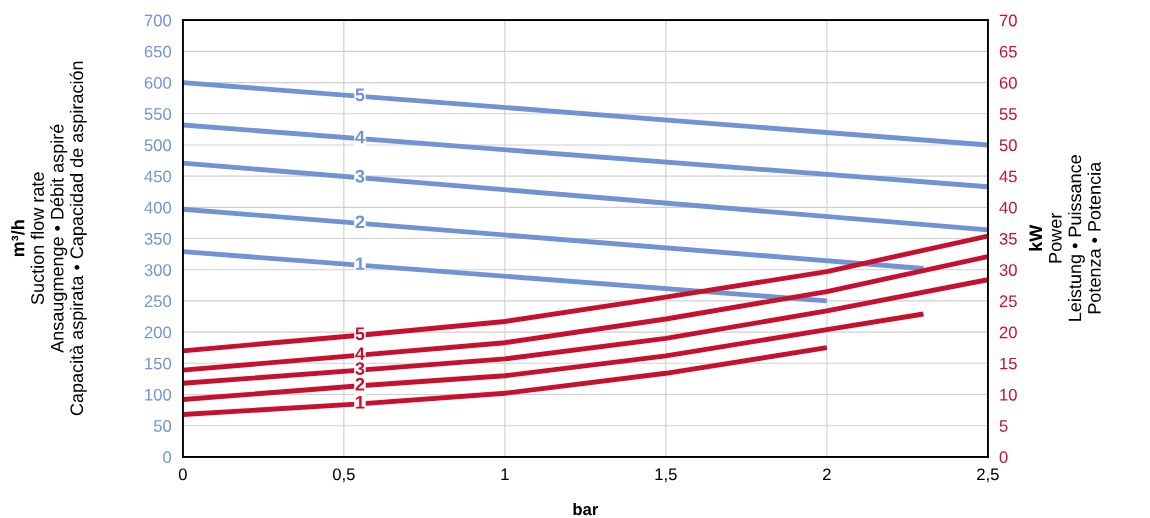 The height and width of the screenshot is (518, 1150). Describe the element at coordinates (1008, 114) in the screenshot. I see `y2-tick-label: 55` at that location.